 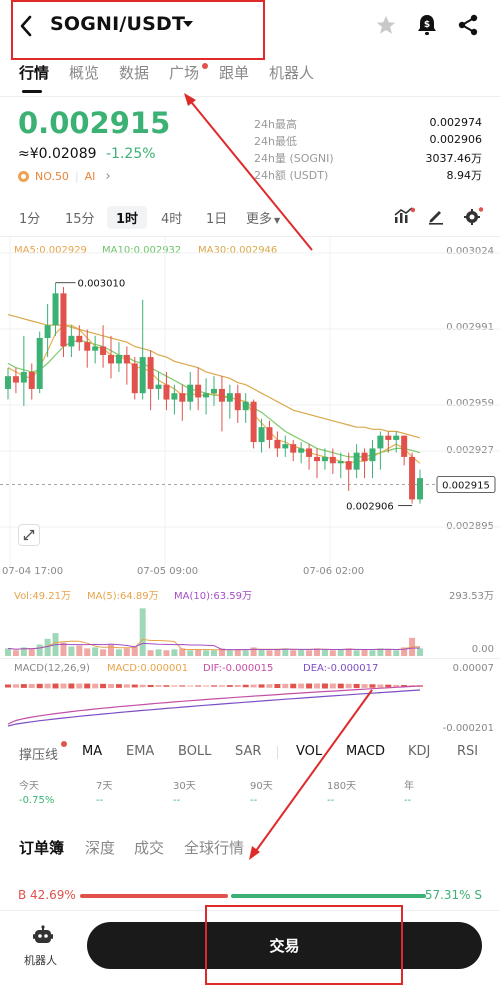 I want to click on dea-line, so click(x=214, y=708).